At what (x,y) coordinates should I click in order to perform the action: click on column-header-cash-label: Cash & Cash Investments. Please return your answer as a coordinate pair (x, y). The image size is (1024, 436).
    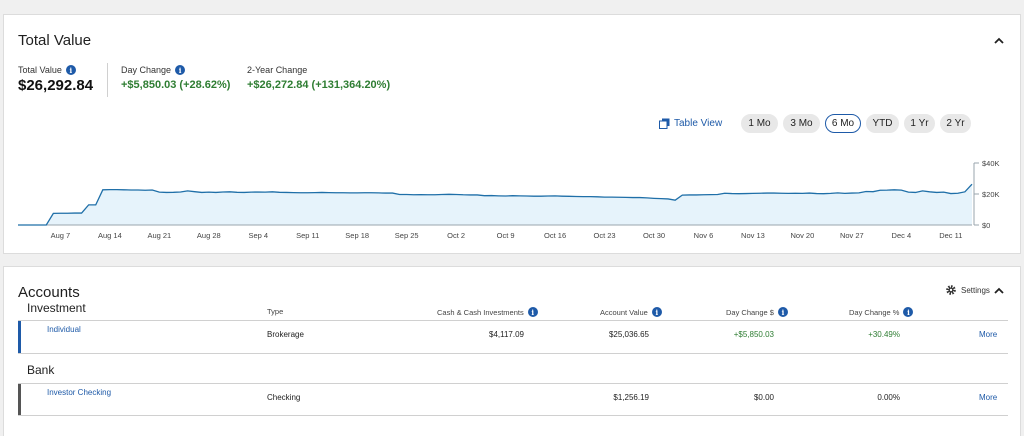
    Looking at the image, I should click on (480, 312).